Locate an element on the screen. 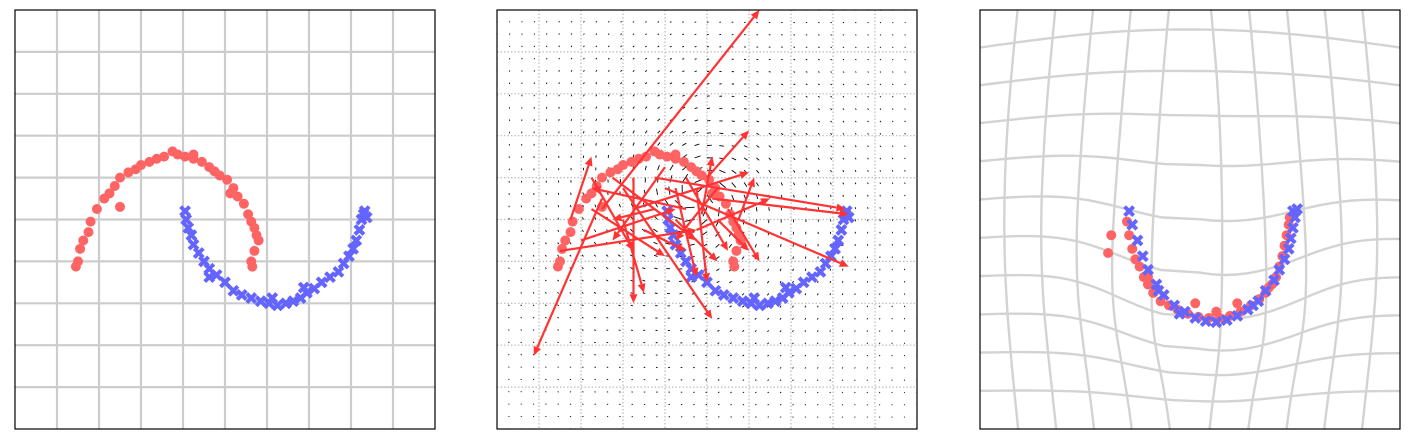 The width and height of the screenshot is (1409, 444). warped-grid-line-v is located at coordinates (1216, 219).